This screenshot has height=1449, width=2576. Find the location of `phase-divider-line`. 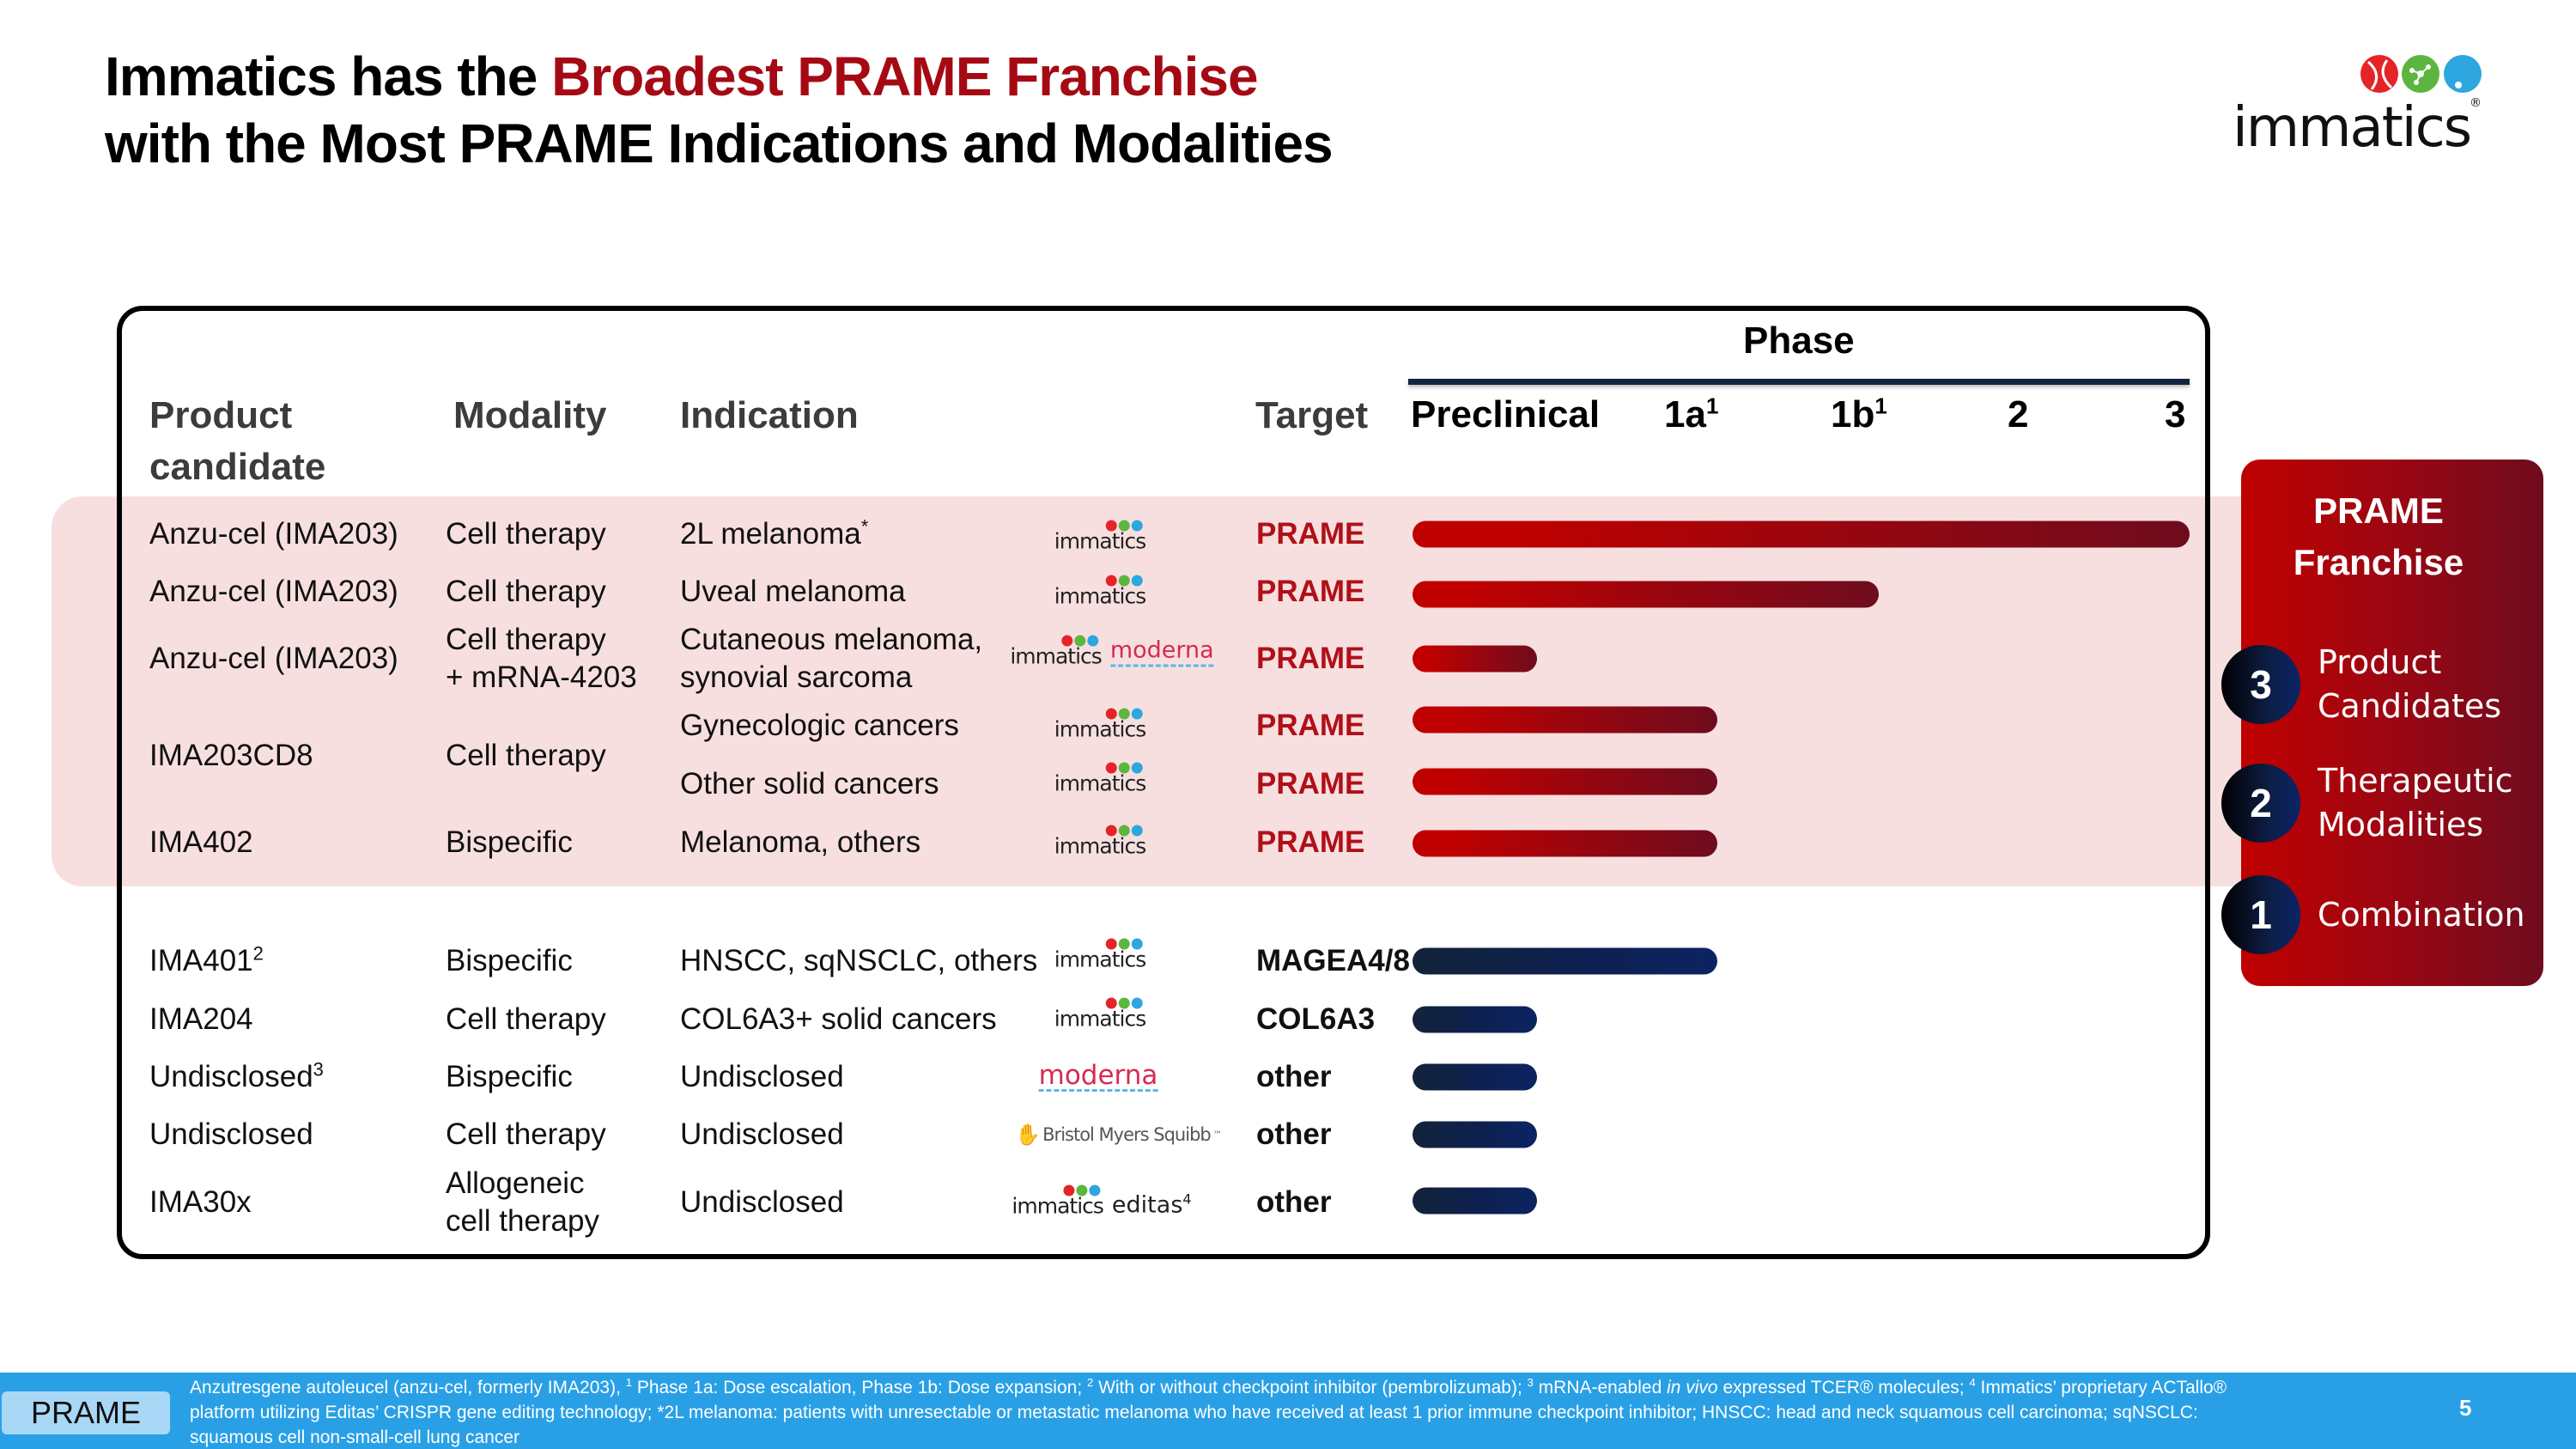

phase-divider-line is located at coordinates (1799, 382).